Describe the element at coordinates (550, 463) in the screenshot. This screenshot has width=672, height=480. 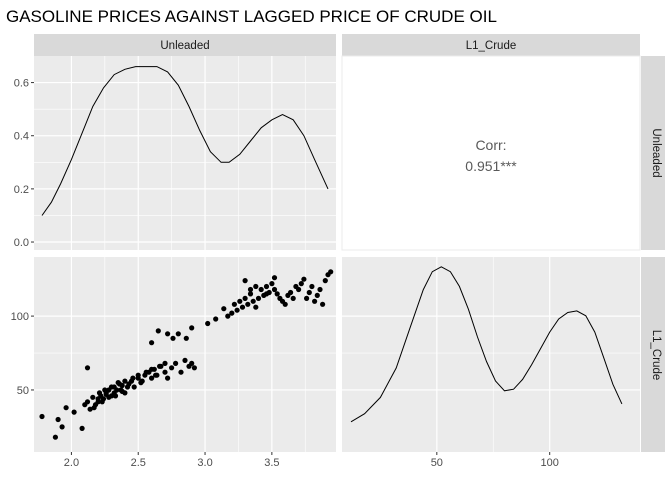
I see `x-axis-l1-crude-tick-label: 100` at that location.